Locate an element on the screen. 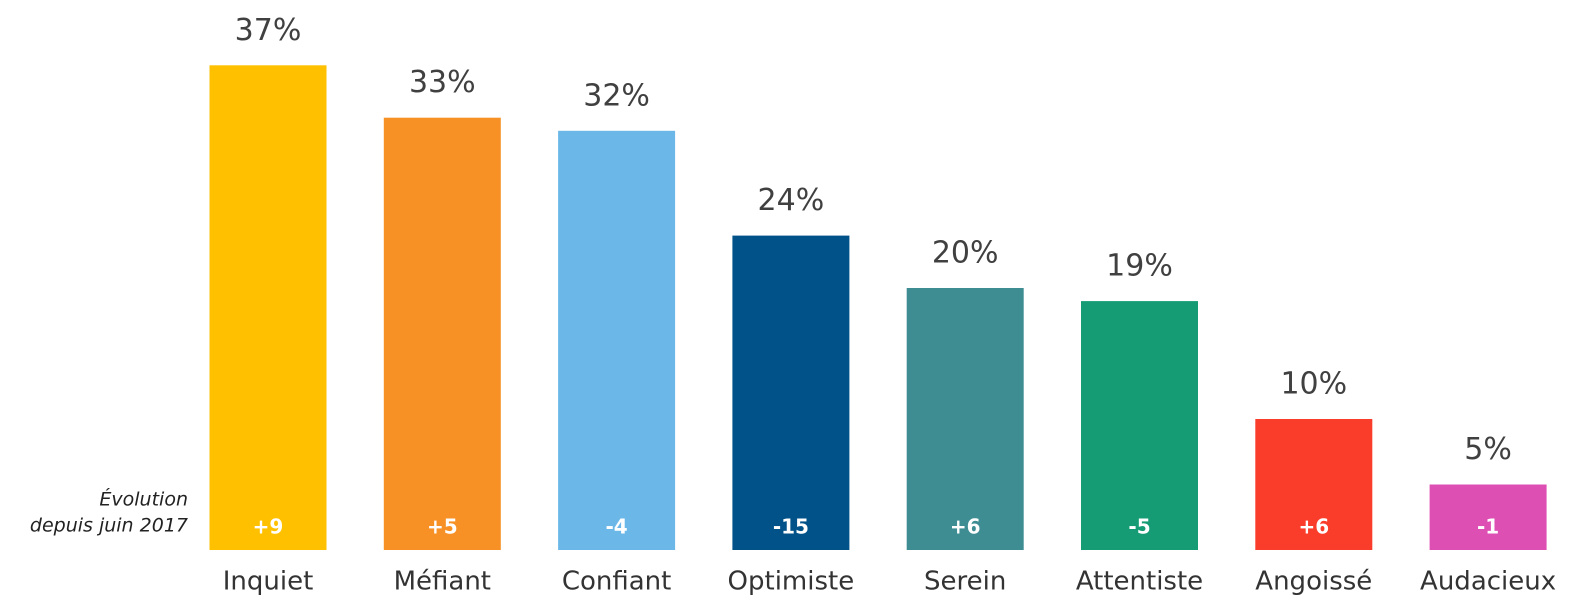  x-tick-label: Serein is located at coordinates (965, 582).